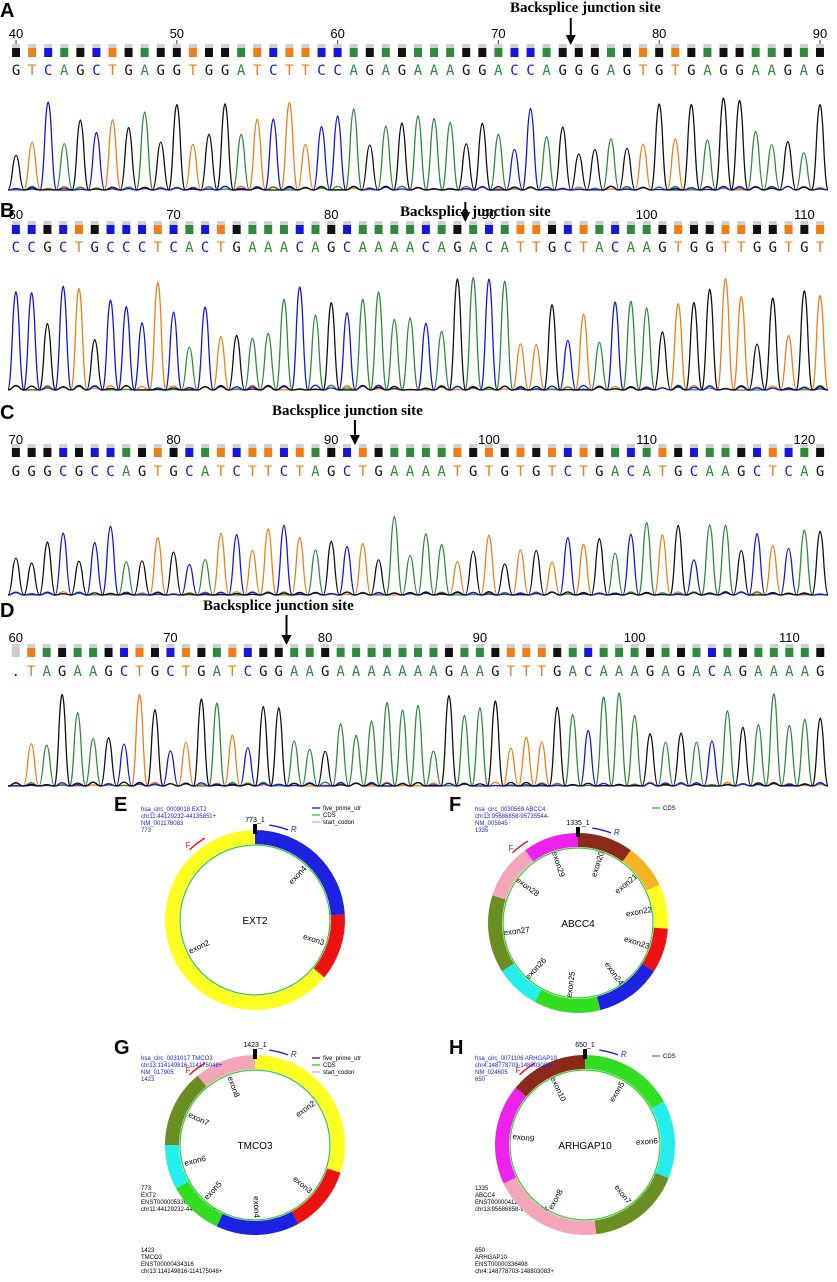 This screenshot has height=1282, width=837. What do you see at coordinates (213, 1190) in the screenshot?
I see `exon-label: exon5` at bounding box center [213, 1190].